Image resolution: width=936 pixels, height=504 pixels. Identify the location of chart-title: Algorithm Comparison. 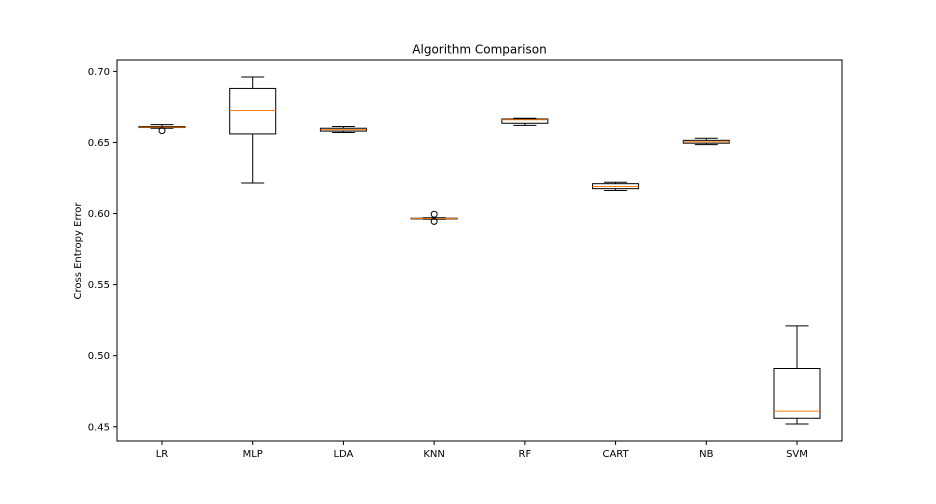
(479, 50).